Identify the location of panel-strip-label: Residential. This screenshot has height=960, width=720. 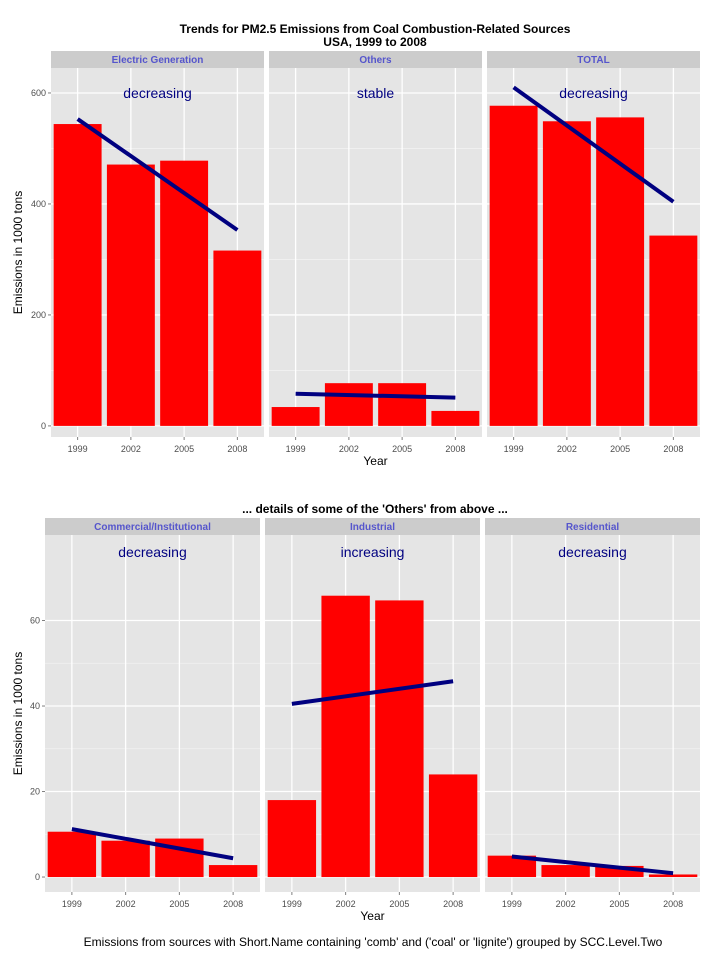
(593, 527).